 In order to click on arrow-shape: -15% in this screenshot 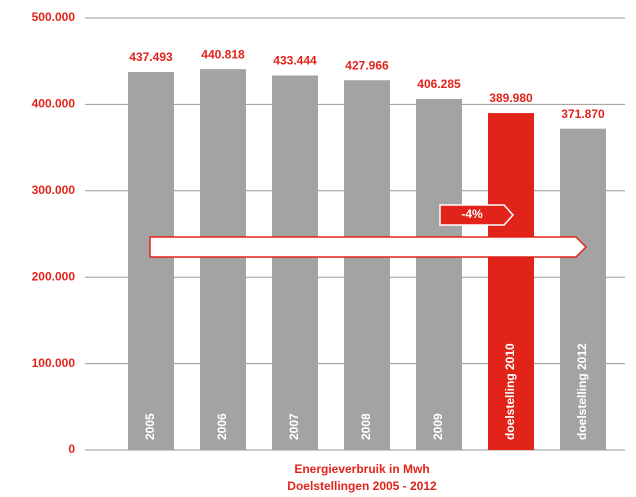, I will do `click(477, 215)`.